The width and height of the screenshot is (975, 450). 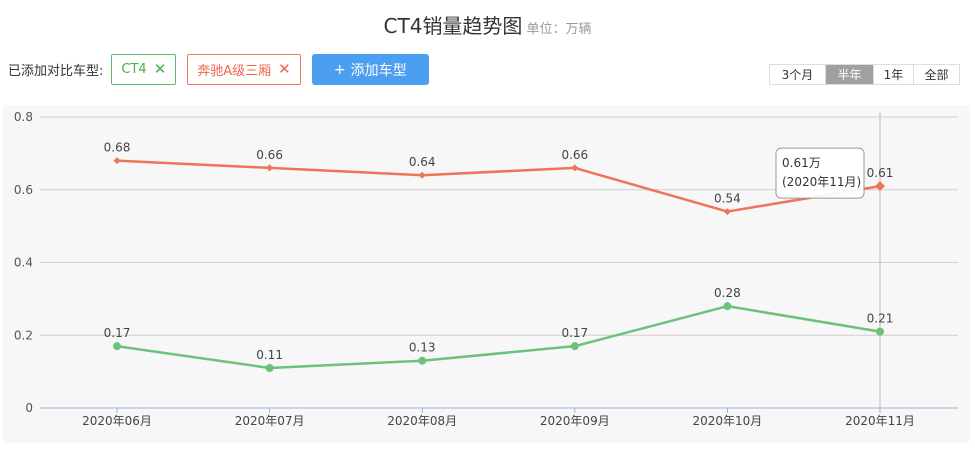 What do you see at coordinates (117, 421) in the screenshot?
I see `x-tick-label: 2020年06月` at bounding box center [117, 421].